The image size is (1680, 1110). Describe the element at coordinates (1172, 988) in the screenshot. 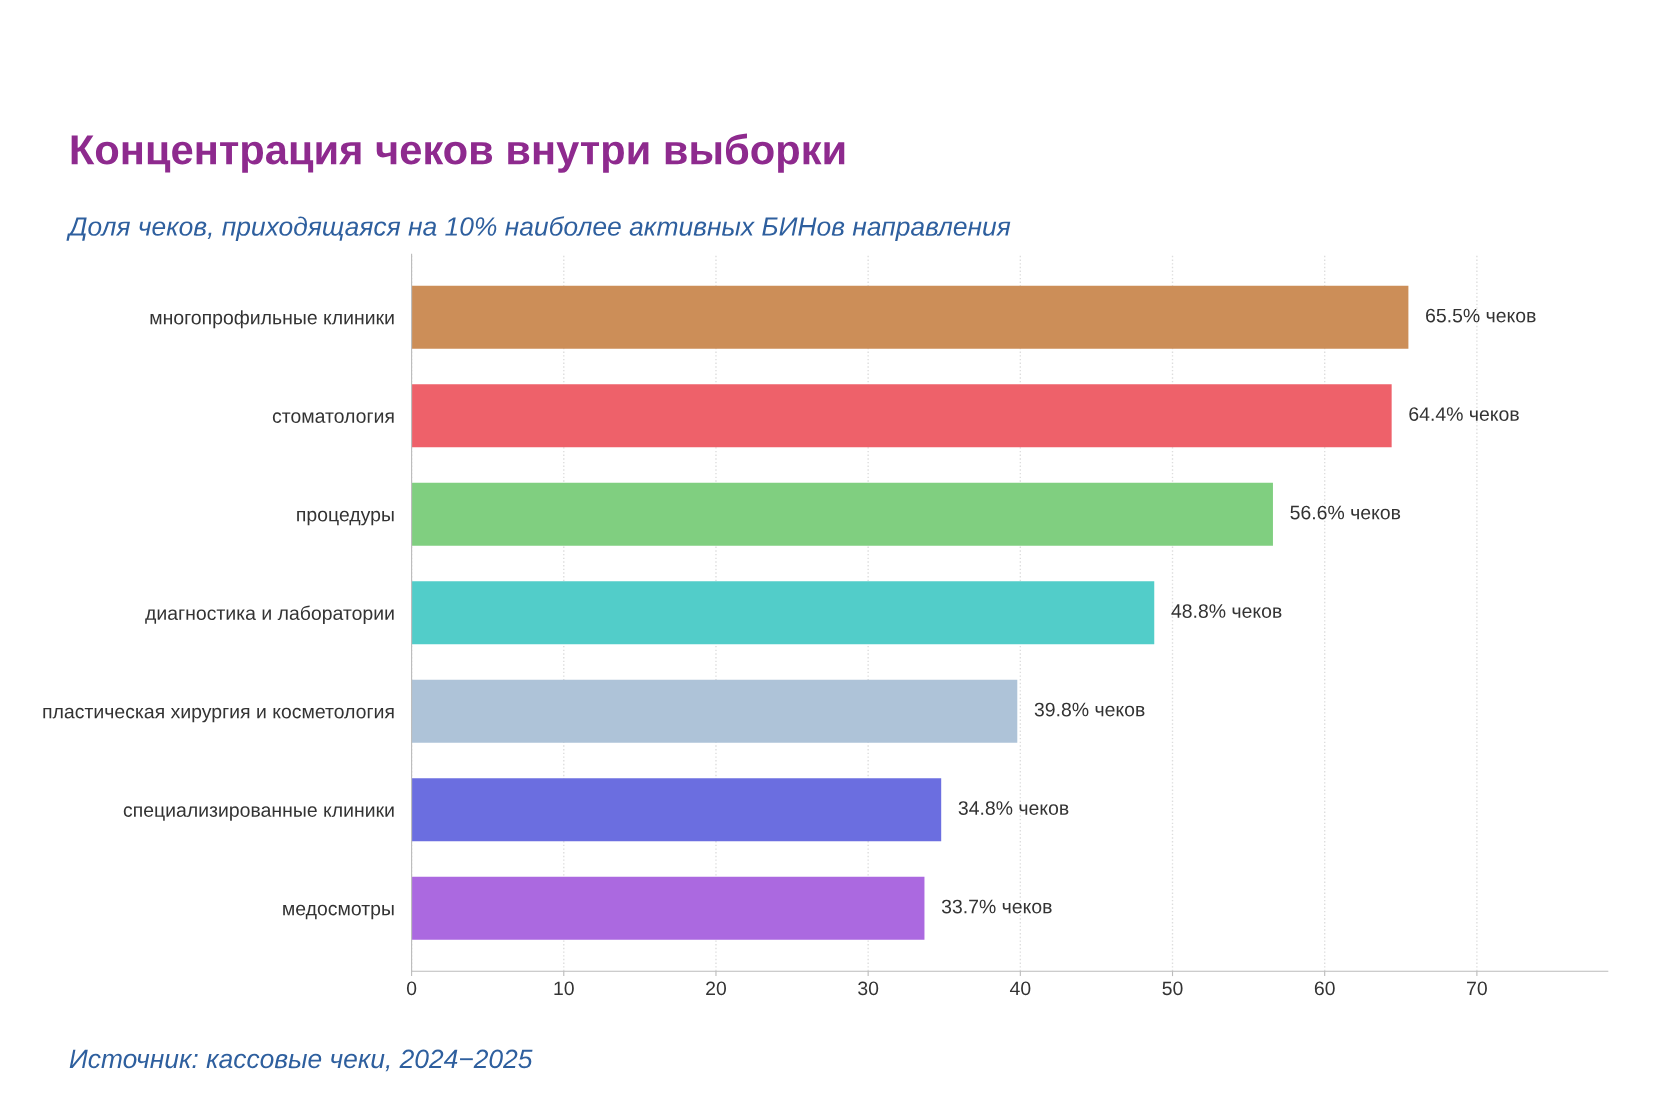

I see `x-tick-label: 50` at that location.